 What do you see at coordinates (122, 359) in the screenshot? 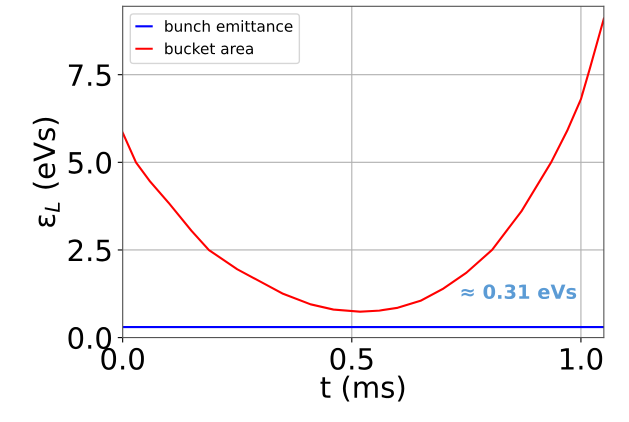
I see `x-tick-label: 0.0` at bounding box center [122, 359].